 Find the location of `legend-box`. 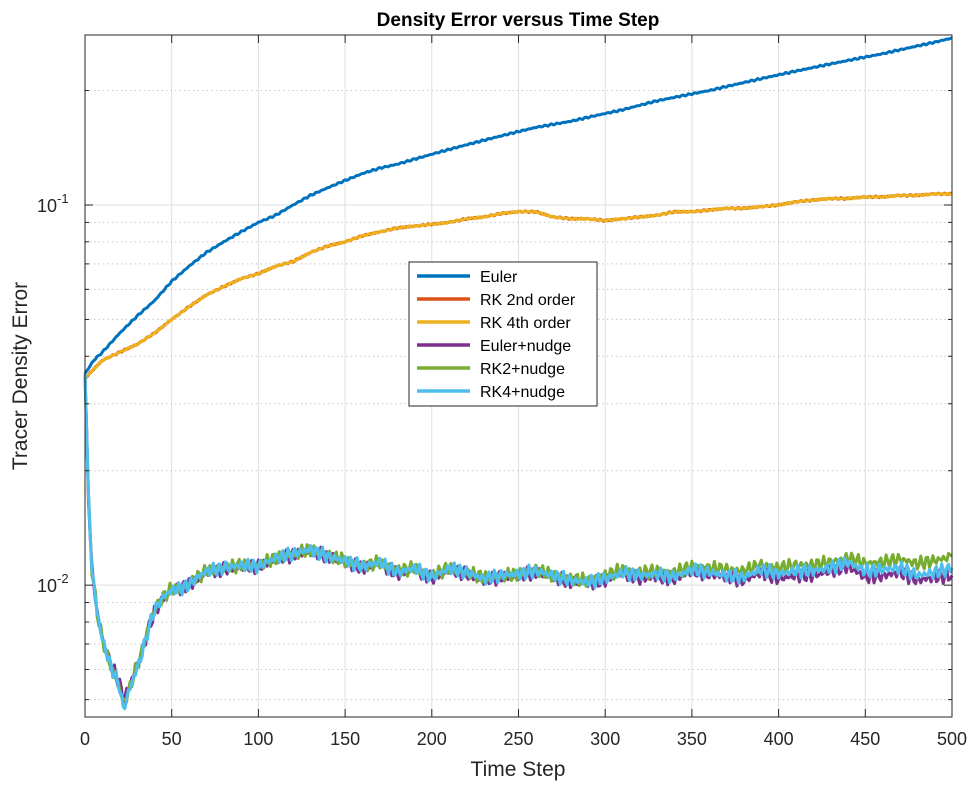

legend-box is located at coordinates (503, 334).